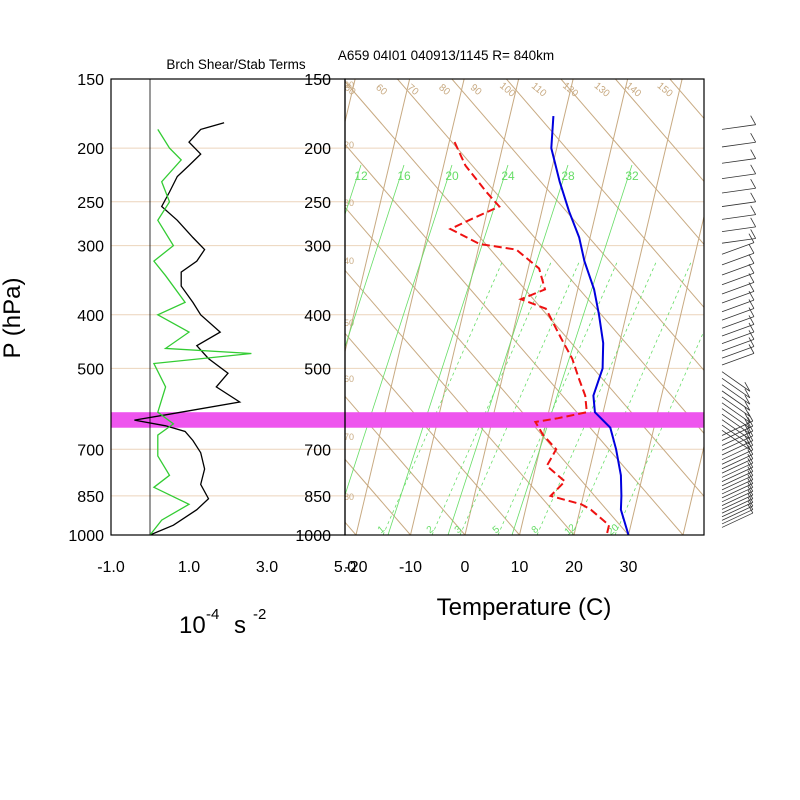 The width and height of the screenshot is (800, 800). Describe the element at coordinates (259, 614) in the screenshot. I see `left-x-axis-label-unit-exp: -2` at that location.